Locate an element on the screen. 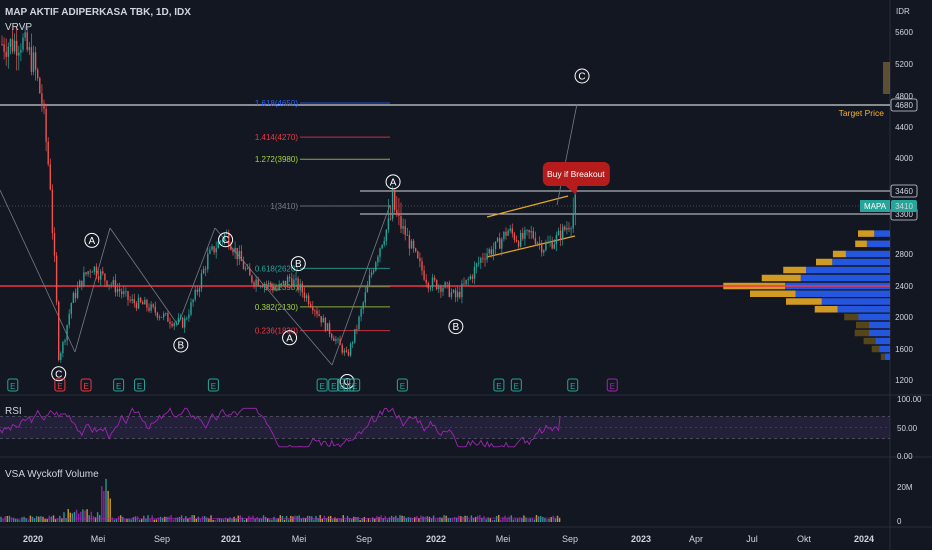 The image size is (932, 550). breakout-callout-text: Buy if Breakout is located at coordinates (576, 174).